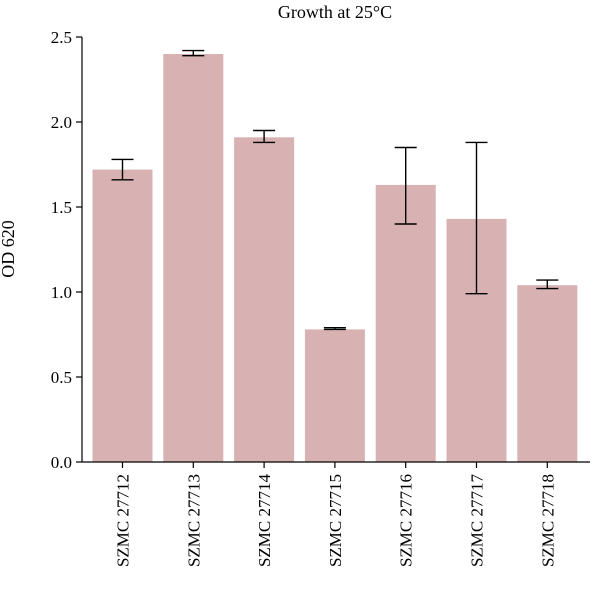 This screenshot has height=597, width=600. I want to click on x-tick-label: SZMC 27712, so click(123, 520).